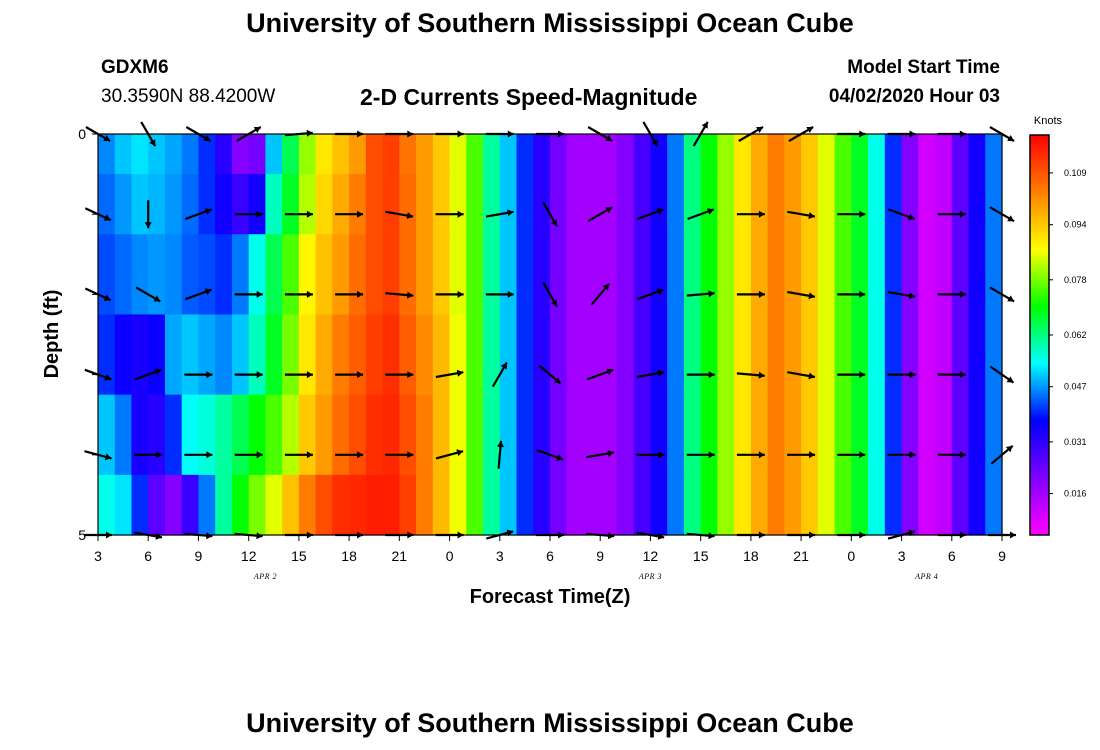 The height and width of the screenshot is (750, 1100). What do you see at coordinates (600, 556) in the screenshot?
I see `x-tick-label: 9` at bounding box center [600, 556].